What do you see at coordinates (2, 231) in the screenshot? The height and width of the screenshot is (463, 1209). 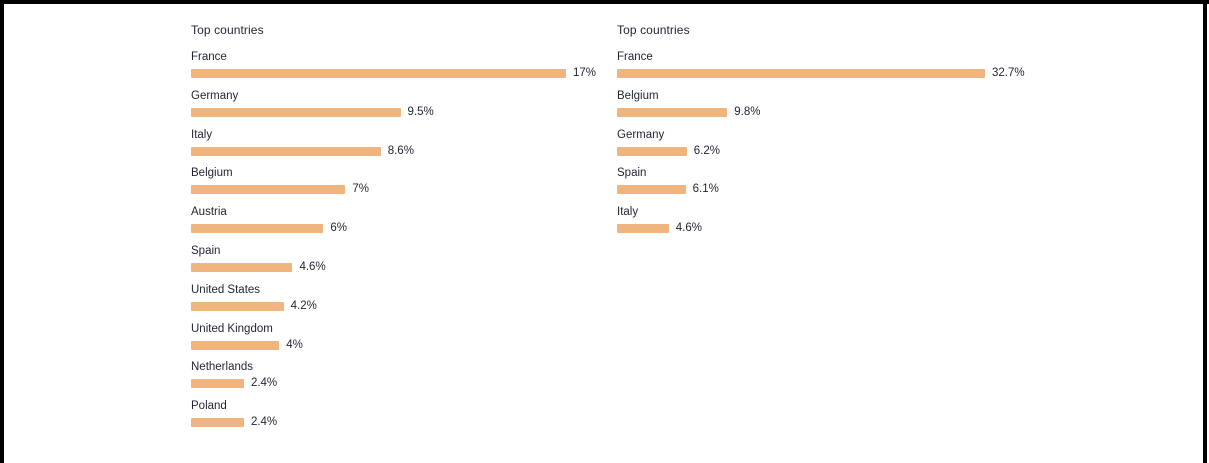 I see `frame-left-border` at bounding box center [2, 231].